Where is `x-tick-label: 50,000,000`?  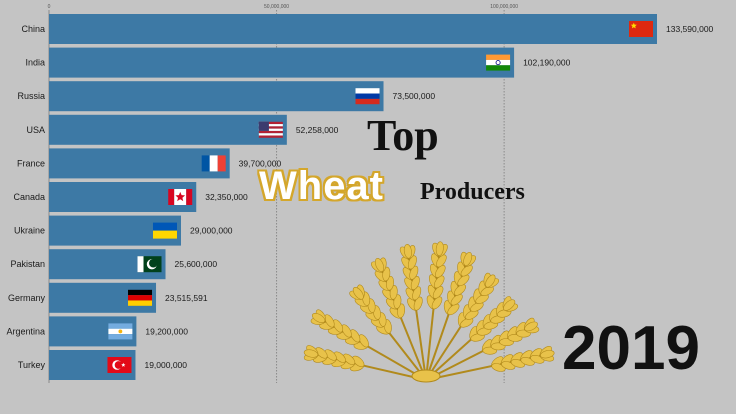 x-tick-label: 50,000,000 is located at coordinates (276, 7).